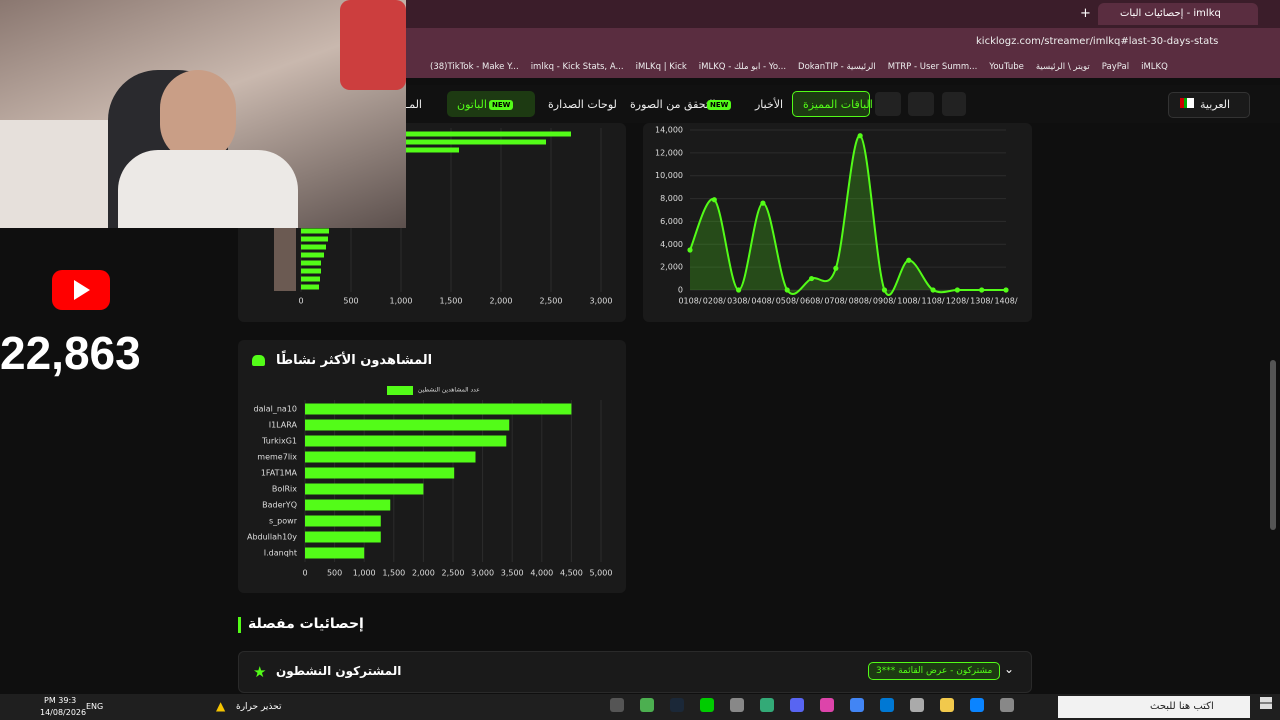 Image resolution: width=1280 pixels, height=720 pixels. I want to click on nav-item: الباقات المميزة, so click(838, 104).